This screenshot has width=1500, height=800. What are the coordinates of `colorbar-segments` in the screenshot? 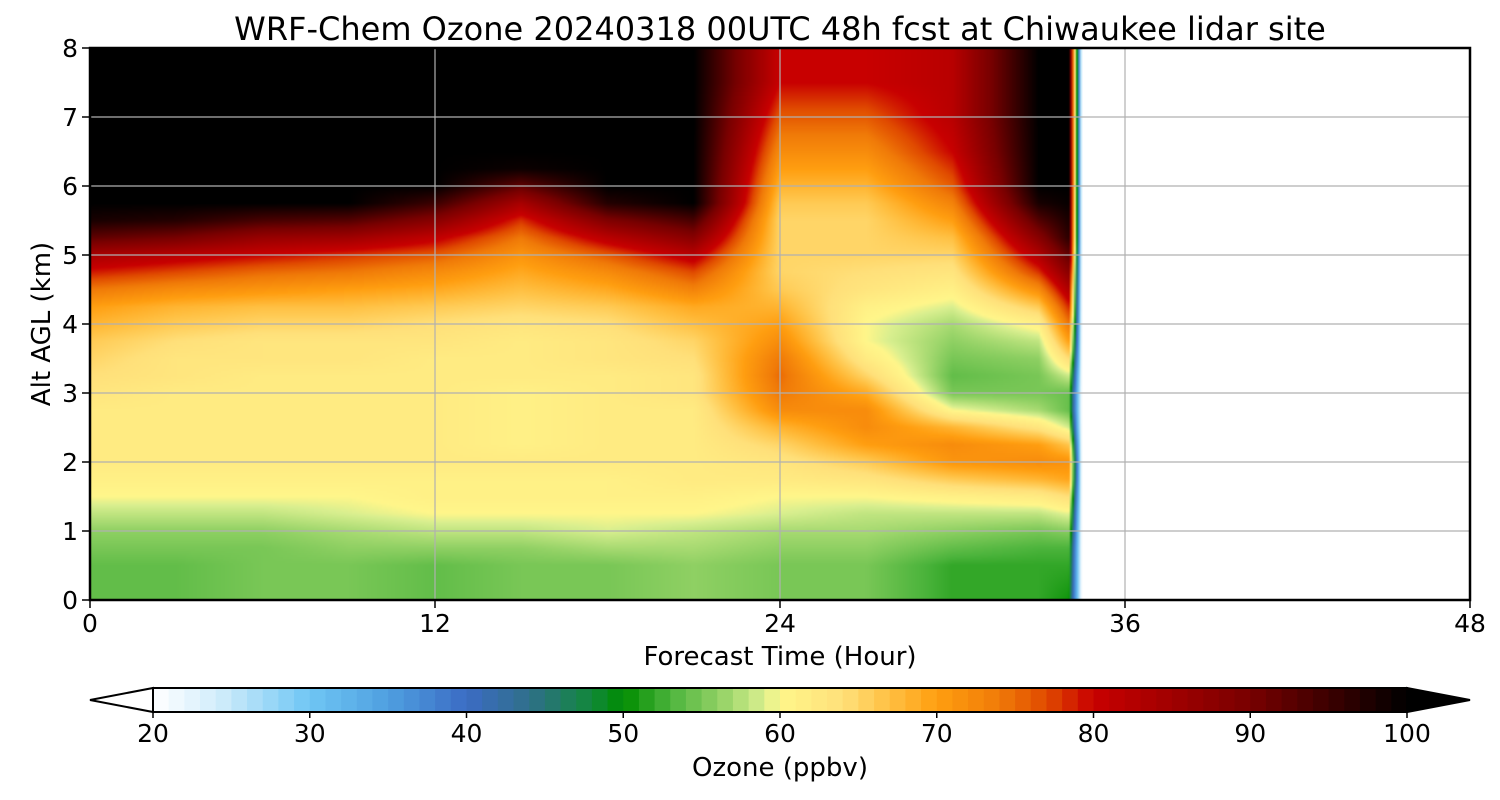 It's located at (780, 700).